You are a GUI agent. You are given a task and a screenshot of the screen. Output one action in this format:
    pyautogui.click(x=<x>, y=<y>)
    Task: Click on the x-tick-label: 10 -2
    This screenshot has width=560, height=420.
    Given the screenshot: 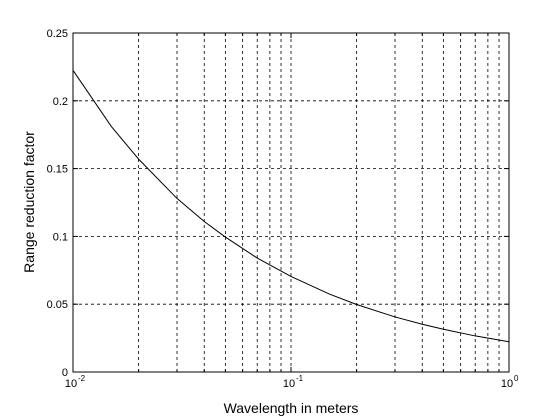 What is the action you would take?
    pyautogui.click(x=75, y=382)
    